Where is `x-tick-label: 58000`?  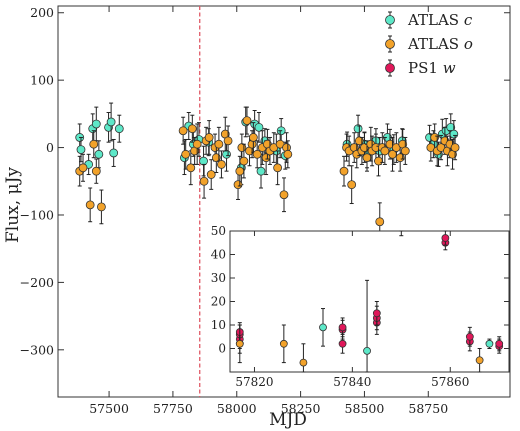 x-tick-label: 58000 is located at coordinates (237, 408).